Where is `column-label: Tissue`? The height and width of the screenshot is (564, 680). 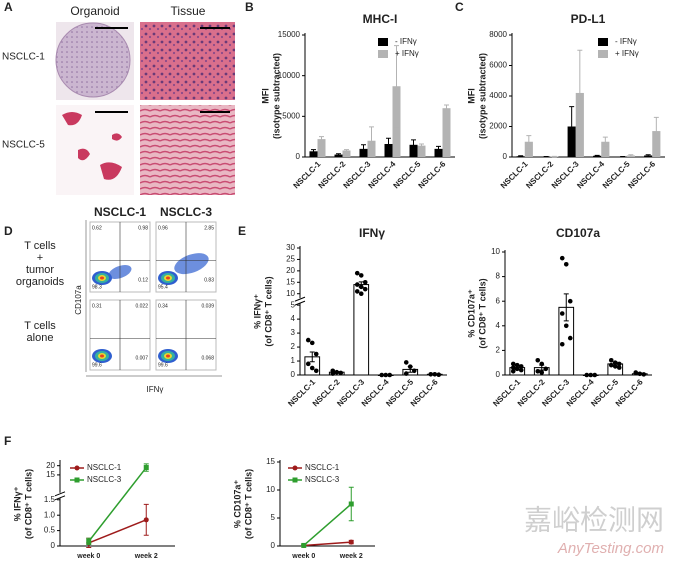 column-label: Tissue is located at coordinates (188, 11).